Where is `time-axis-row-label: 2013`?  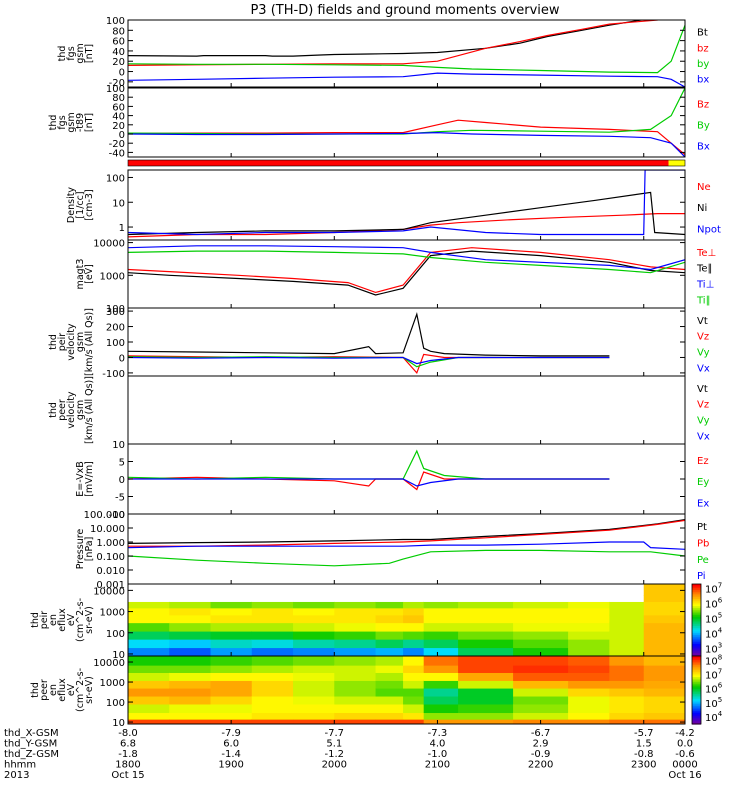
time-axis-row-label: 2013 is located at coordinates (16, 775).